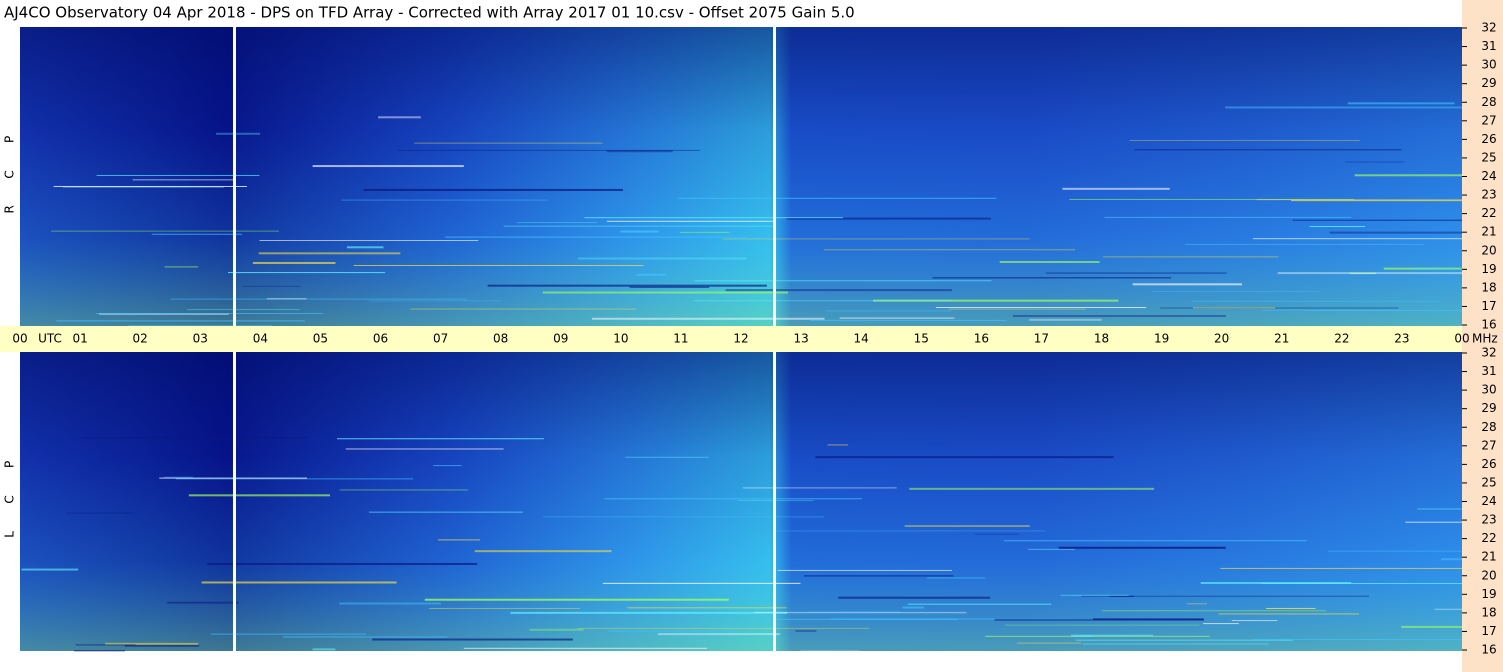  I want to click on frequency-label: 22, so click(1488, 538).